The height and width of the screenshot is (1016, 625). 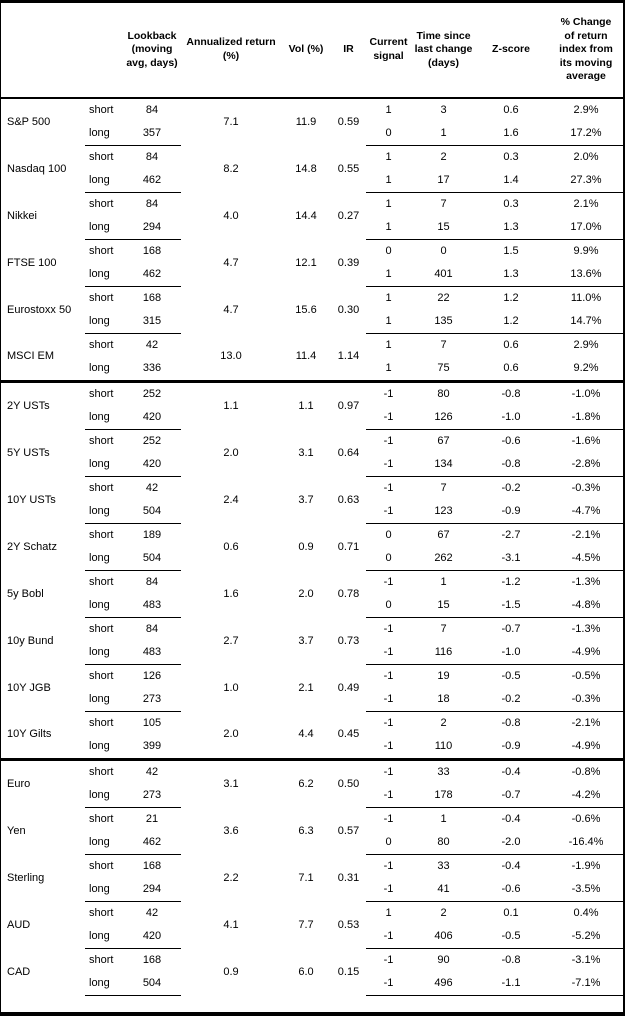 What do you see at coordinates (152, 275) in the screenshot?
I see `lookback-cell: 462` at bounding box center [152, 275].